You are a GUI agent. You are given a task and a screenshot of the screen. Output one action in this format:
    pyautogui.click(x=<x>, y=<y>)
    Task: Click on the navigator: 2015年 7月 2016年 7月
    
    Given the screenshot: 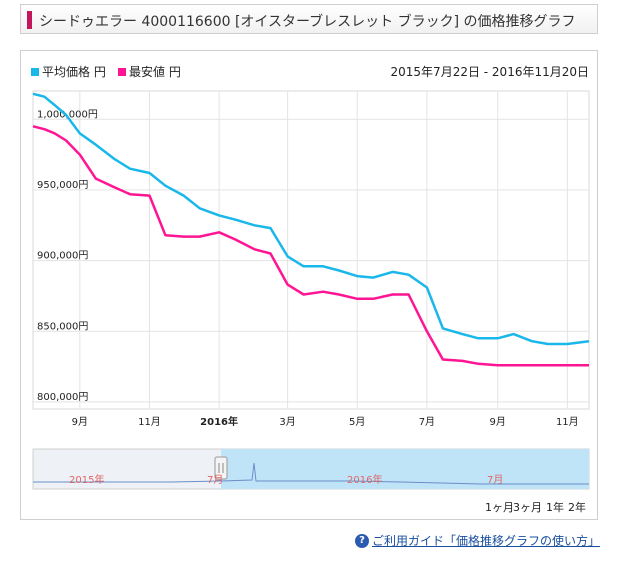 What is the action you would take?
    pyautogui.click(x=311, y=469)
    